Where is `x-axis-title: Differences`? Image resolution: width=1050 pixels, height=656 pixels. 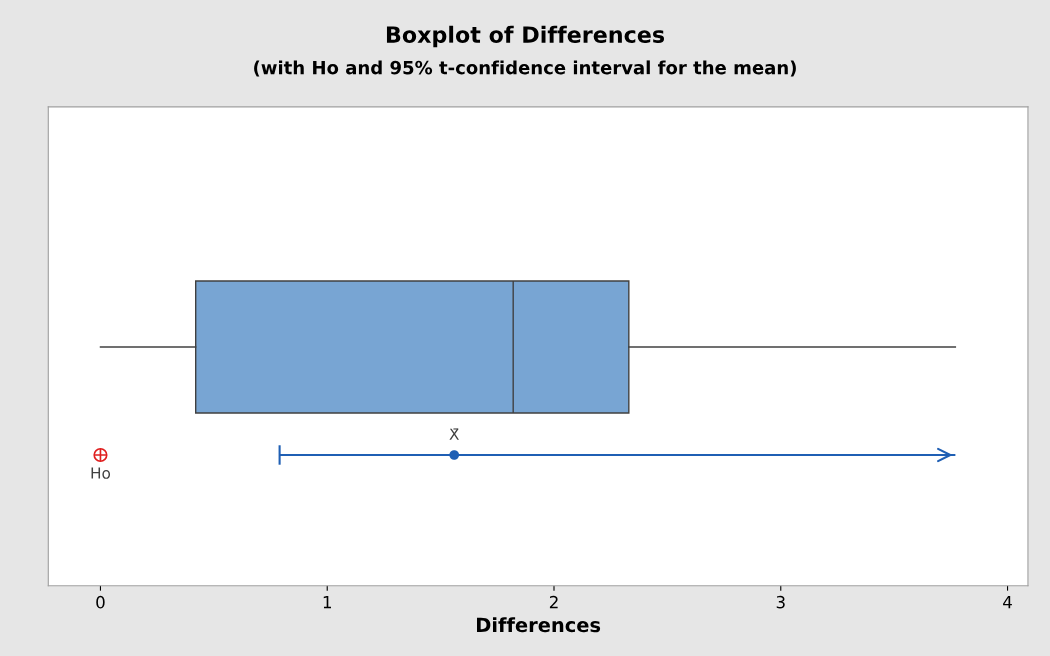 x-axis-title: Differences is located at coordinates (539, 625).